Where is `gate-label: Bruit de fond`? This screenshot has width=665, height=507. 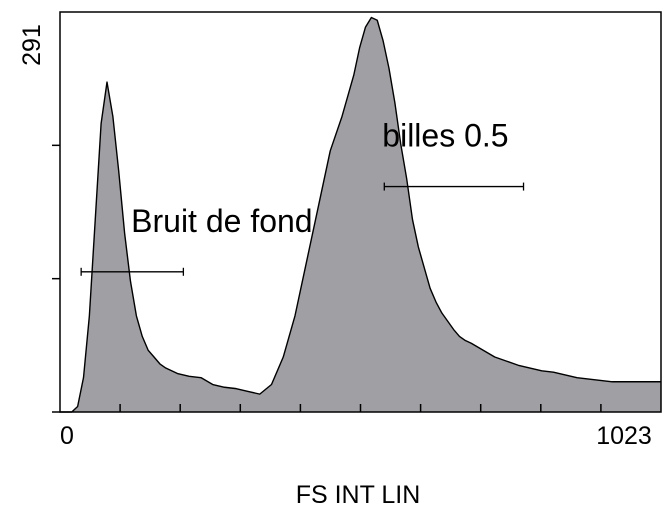
gate-label: Bruit de fond is located at coordinates (221, 221).